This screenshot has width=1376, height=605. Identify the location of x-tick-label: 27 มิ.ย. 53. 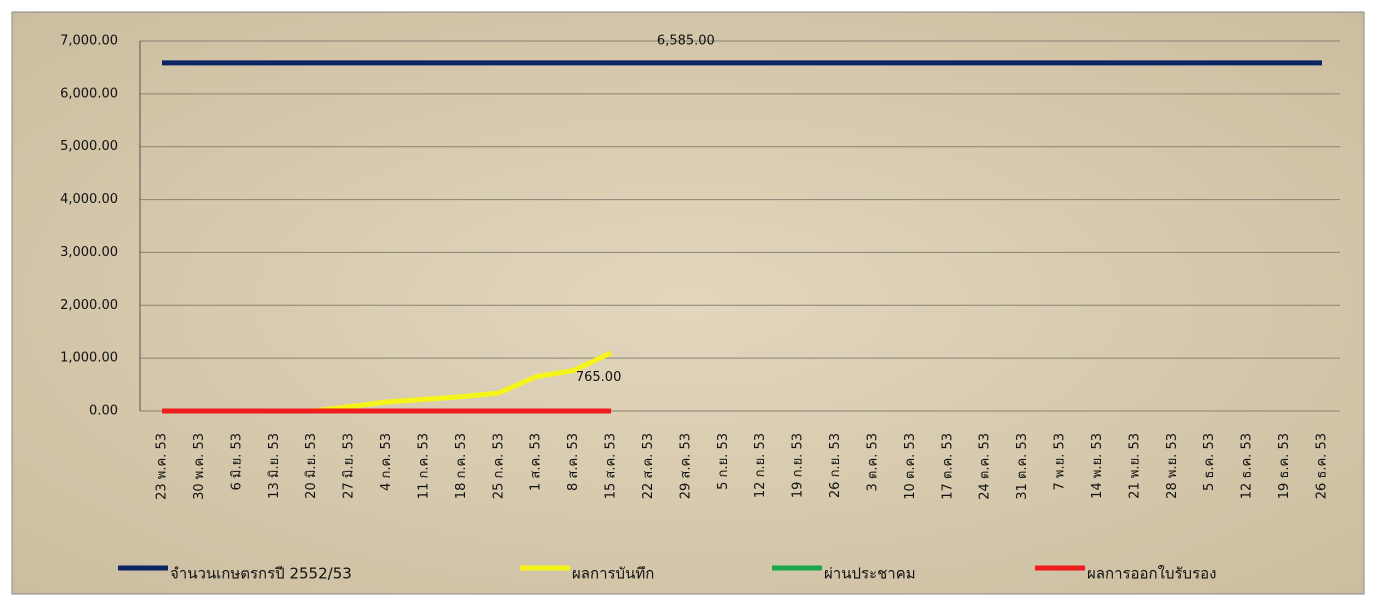
(349, 466).